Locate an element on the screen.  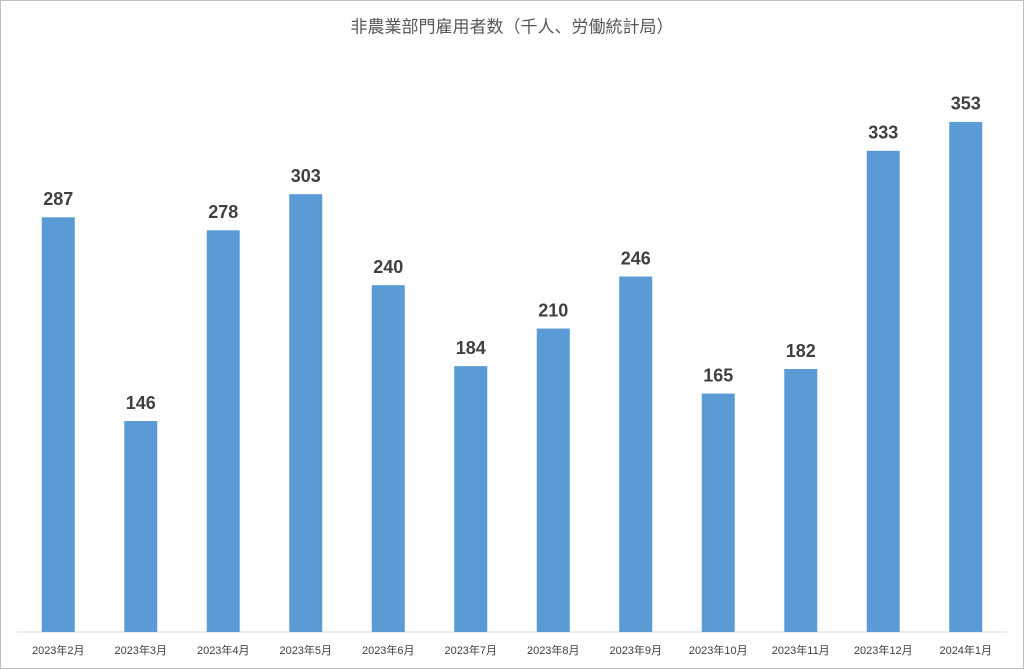
data-label: 333 is located at coordinates (883, 133).